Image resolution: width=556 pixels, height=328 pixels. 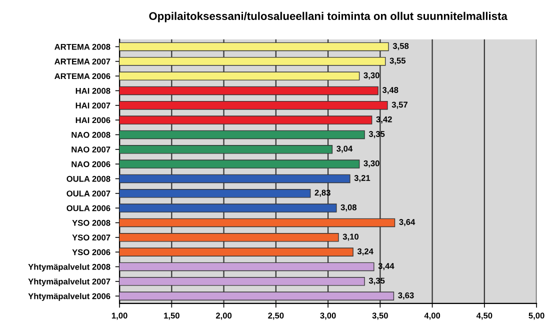 I want to click on y-tick-label: YSO 2007, so click(x=91, y=237).